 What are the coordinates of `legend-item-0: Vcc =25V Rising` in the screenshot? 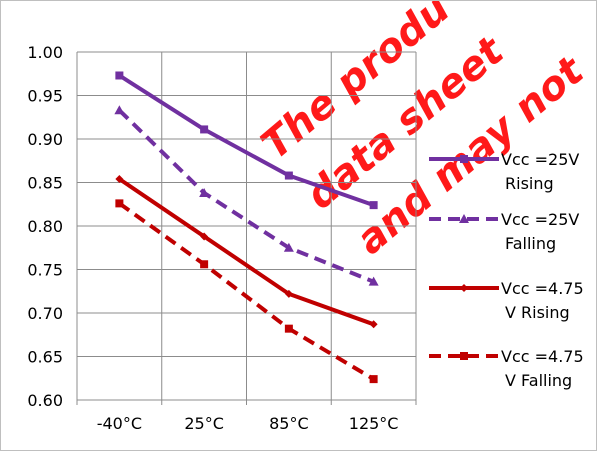 It's located at (504, 171).